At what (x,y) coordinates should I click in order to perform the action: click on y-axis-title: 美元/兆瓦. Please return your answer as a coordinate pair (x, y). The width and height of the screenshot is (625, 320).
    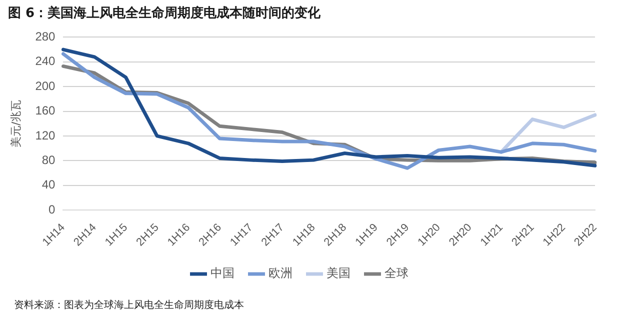
    Looking at the image, I should click on (15, 124).